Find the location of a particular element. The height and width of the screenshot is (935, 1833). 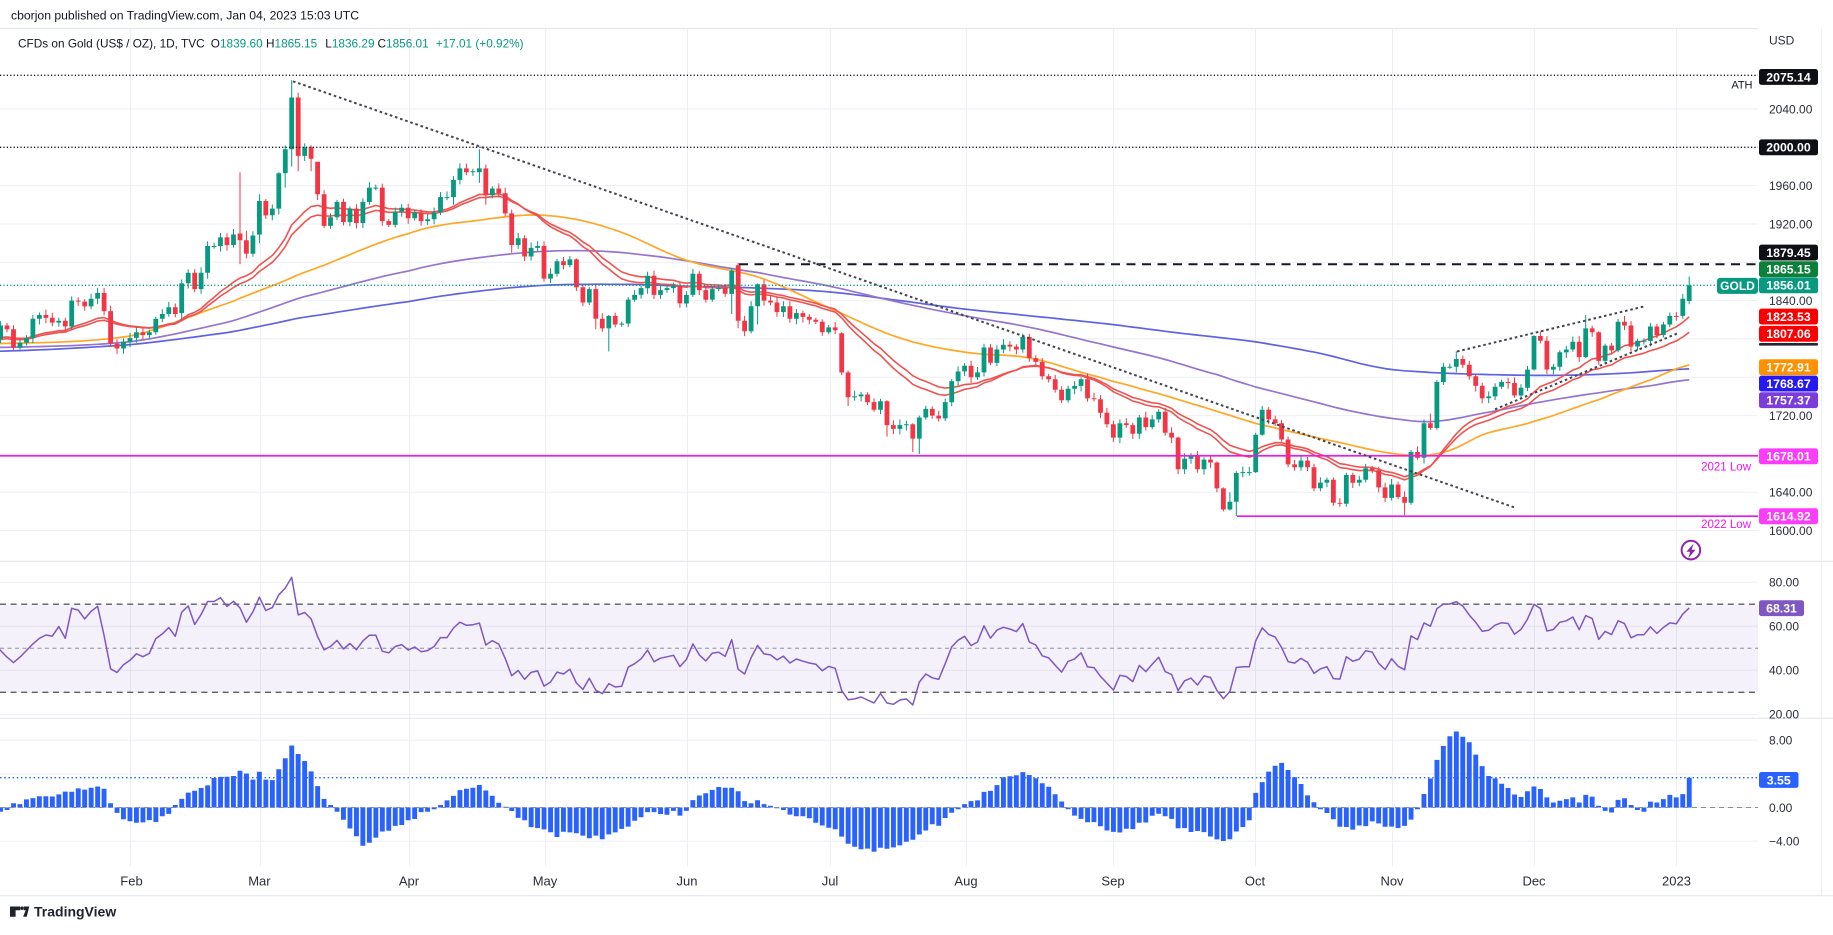

svg-text: −4.00 is located at coordinates (1784, 841).